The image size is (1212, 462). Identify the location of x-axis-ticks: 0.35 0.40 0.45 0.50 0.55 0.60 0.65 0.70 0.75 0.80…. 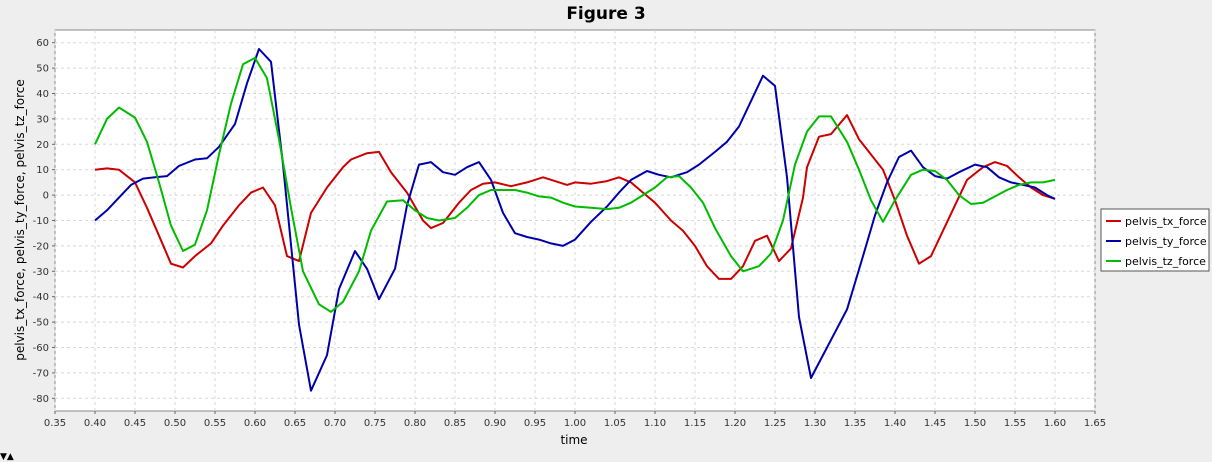
(575, 420).